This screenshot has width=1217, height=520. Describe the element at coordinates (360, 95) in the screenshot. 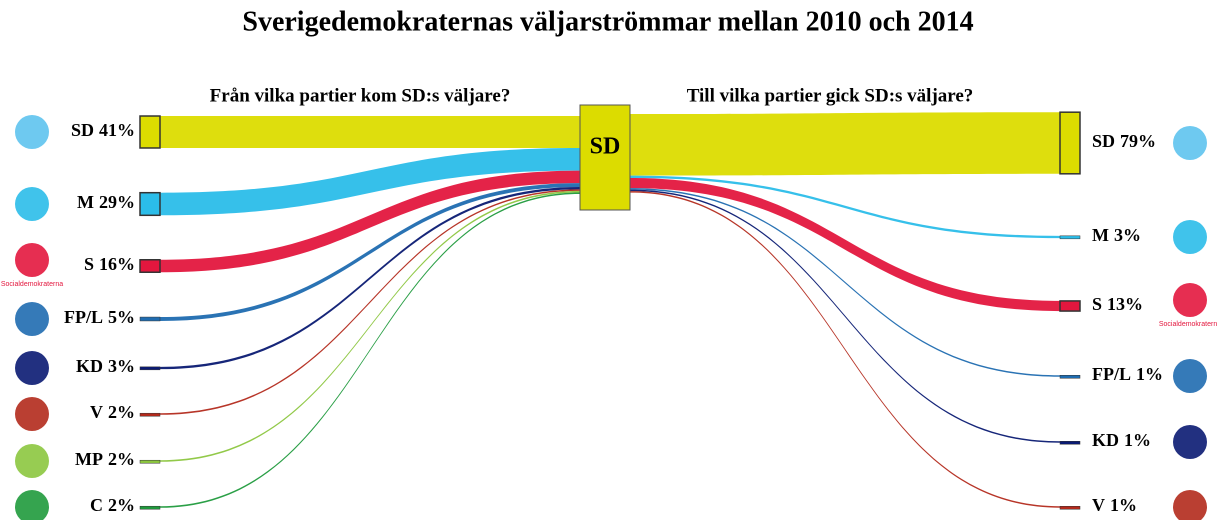

I see `side-title: Från vilka partier kom SD:s väljare?` at that location.